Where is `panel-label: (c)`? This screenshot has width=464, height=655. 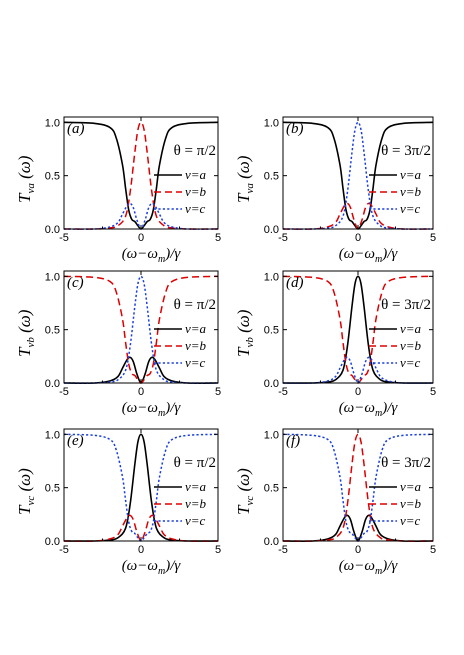 panel-label: (c) is located at coordinates (75, 283).